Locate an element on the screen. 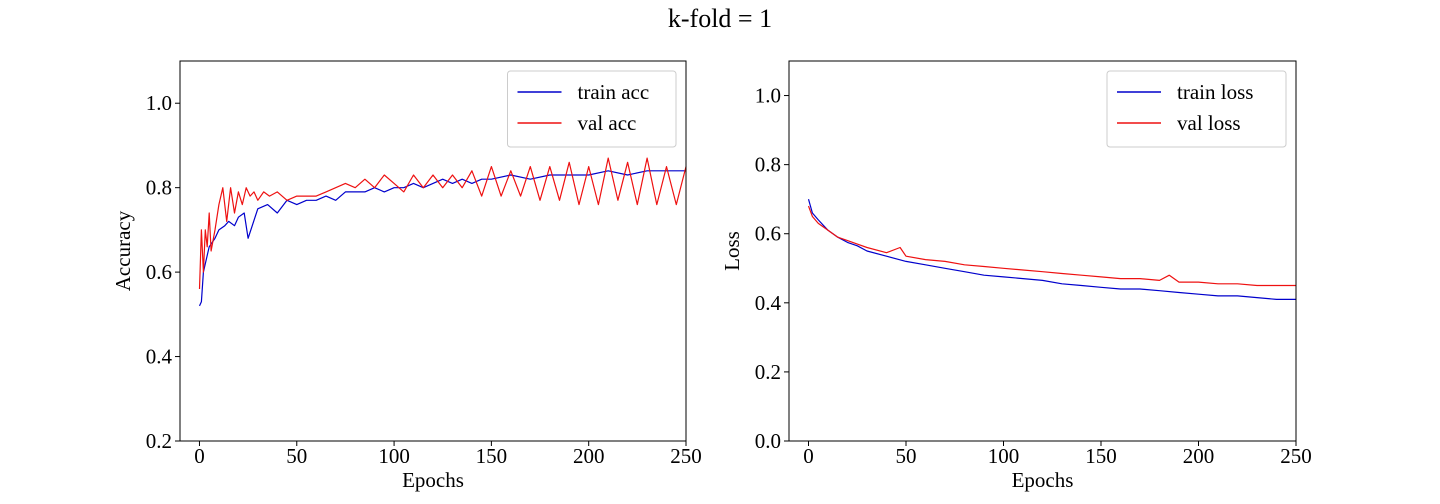 This screenshot has height=504, width=1440. legend-label: val acc is located at coordinates (607, 123).